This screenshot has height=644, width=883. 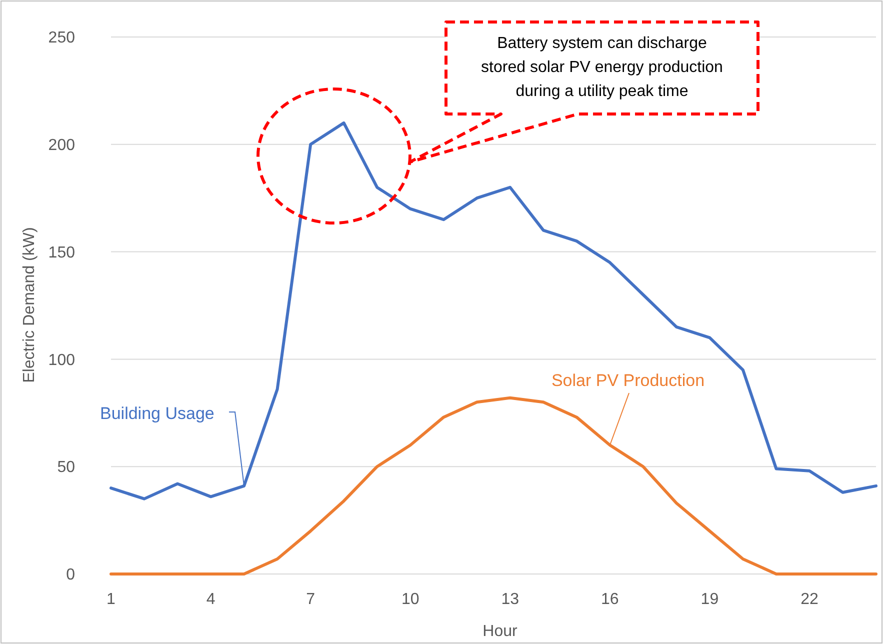 What do you see at coordinates (62, 145) in the screenshot?
I see `y-tick-label: 200` at bounding box center [62, 145].